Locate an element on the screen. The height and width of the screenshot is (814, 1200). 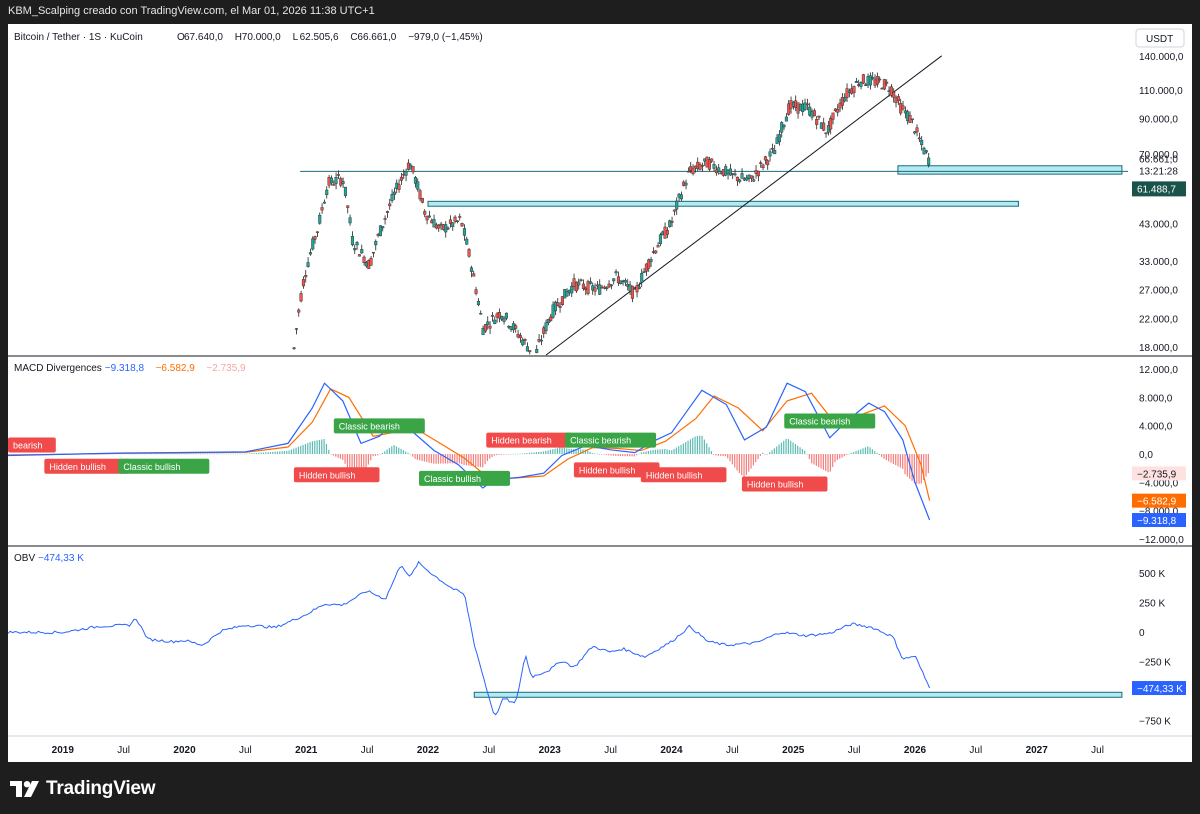
obv-value-tag-text: −474,33 K is located at coordinates (1160, 689).